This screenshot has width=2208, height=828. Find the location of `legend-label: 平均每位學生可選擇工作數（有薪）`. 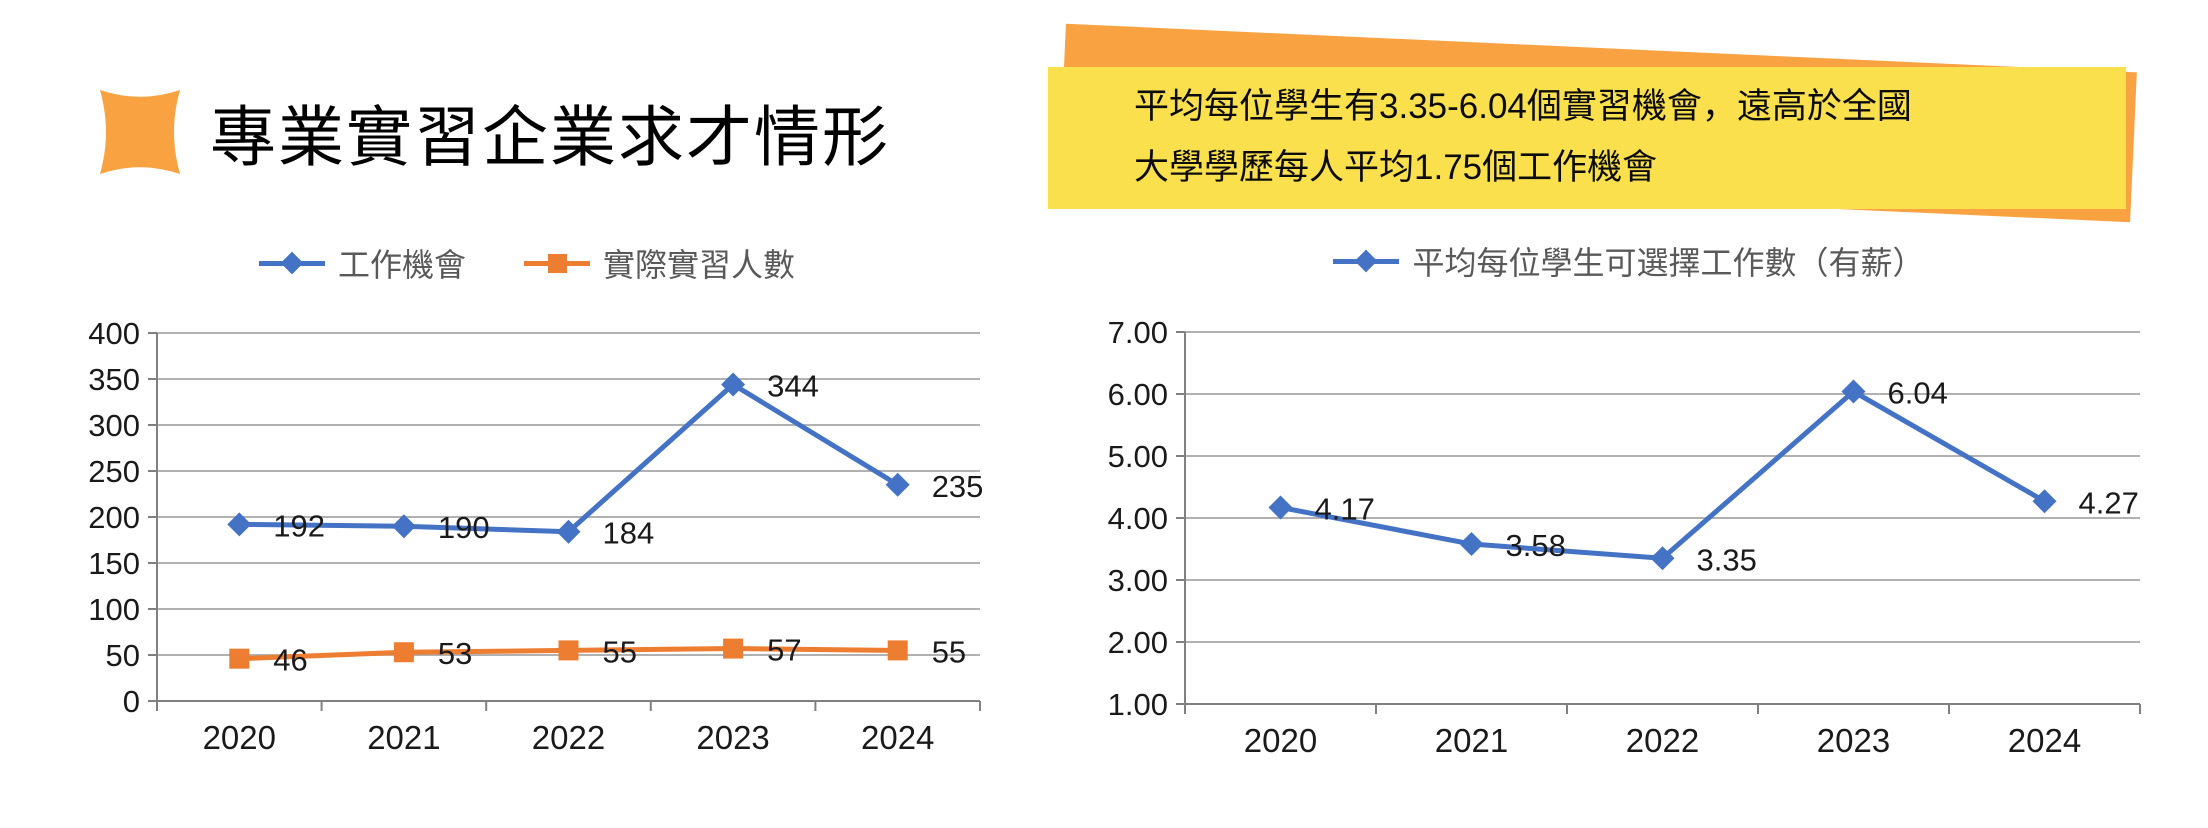

legend-label: 平均每位學生可選擇工作數（有薪） is located at coordinates (1668, 263).